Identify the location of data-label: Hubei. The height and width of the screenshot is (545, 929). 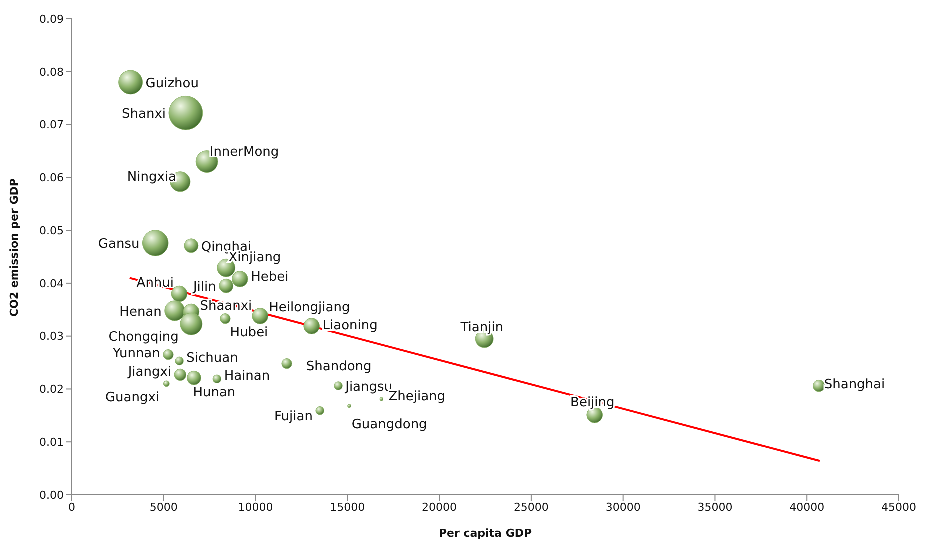
(249, 333).